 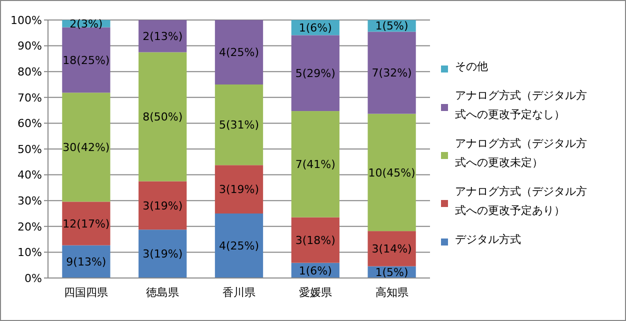 I want to click on data-label: 5(29%), so click(x=315, y=73).